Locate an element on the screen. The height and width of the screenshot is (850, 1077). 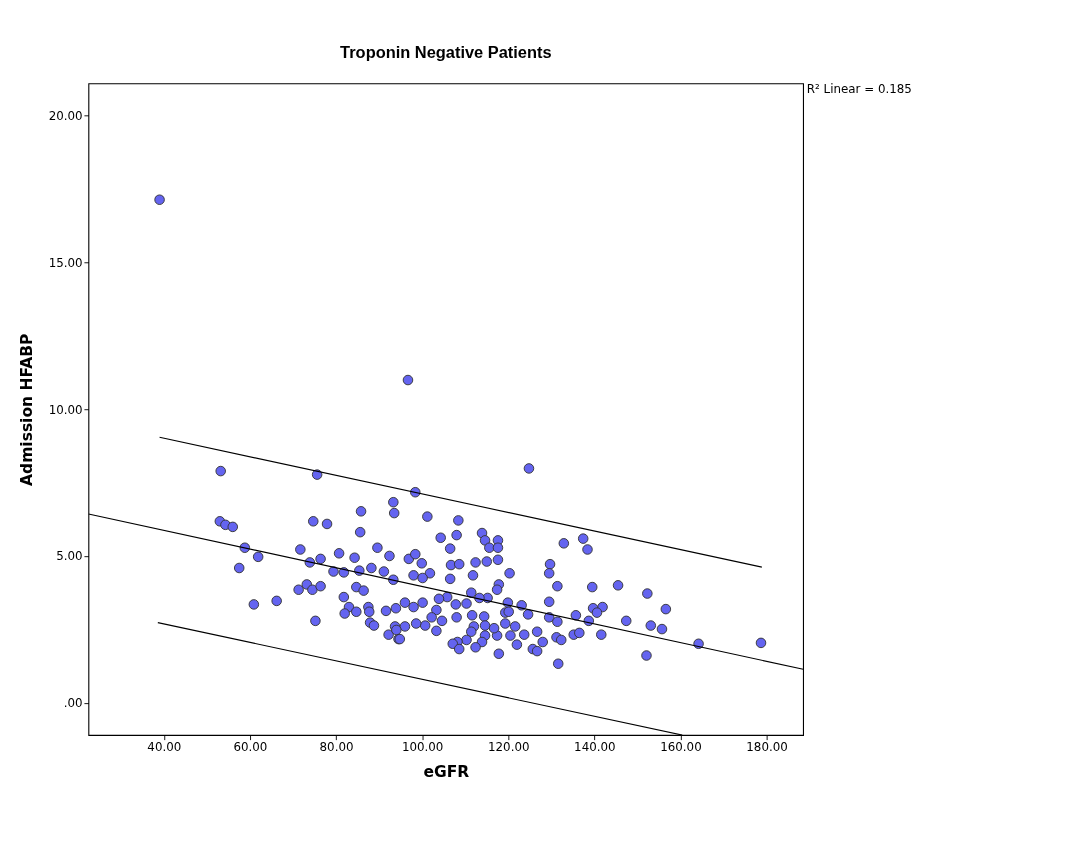
x-tick-label: 100.00 is located at coordinates (422, 747).